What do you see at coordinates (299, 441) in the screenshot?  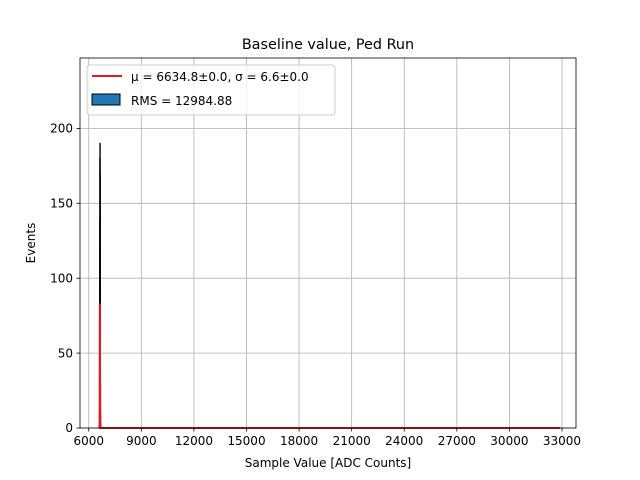 I see `x-tick-label: 18000` at bounding box center [299, 441].